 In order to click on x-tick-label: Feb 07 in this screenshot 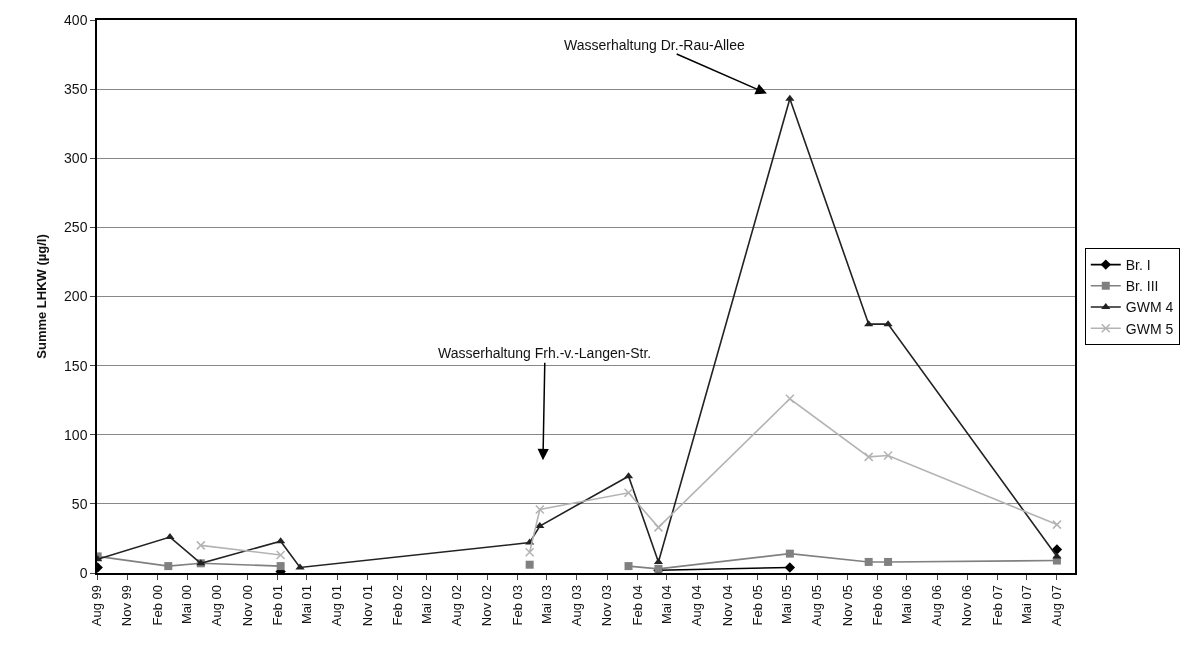, I will do `click(997, 605)`.